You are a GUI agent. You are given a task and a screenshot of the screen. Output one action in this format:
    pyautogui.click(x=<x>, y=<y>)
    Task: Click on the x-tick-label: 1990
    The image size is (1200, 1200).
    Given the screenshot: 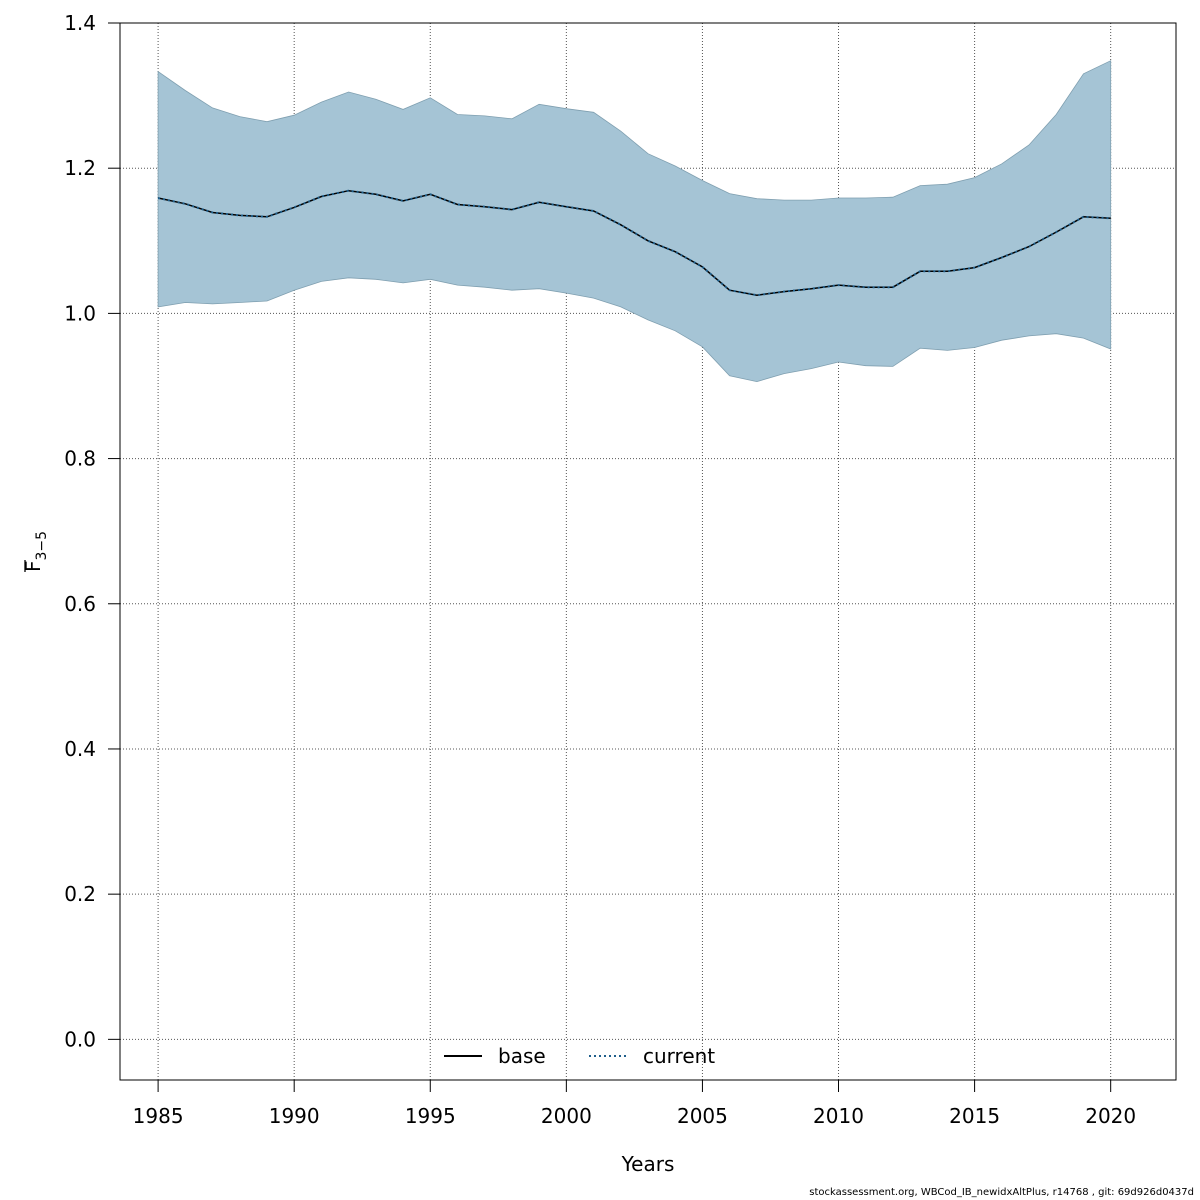 What is the action you would take?
    pyautogui.click(x=294, y=1116)
    